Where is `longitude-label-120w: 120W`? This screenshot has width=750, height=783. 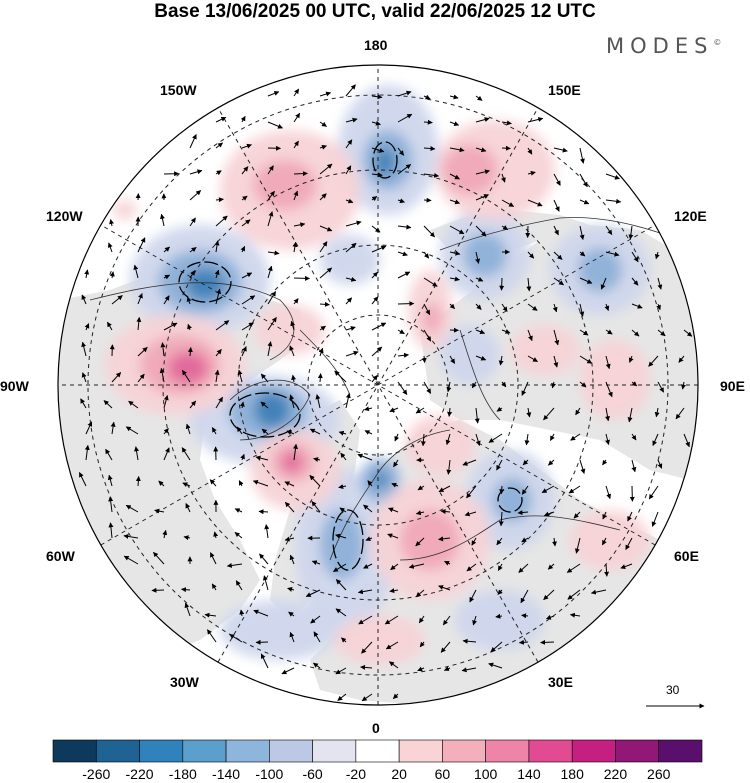 longitude-label-120w: 120W is located at coordinates (64, 216).